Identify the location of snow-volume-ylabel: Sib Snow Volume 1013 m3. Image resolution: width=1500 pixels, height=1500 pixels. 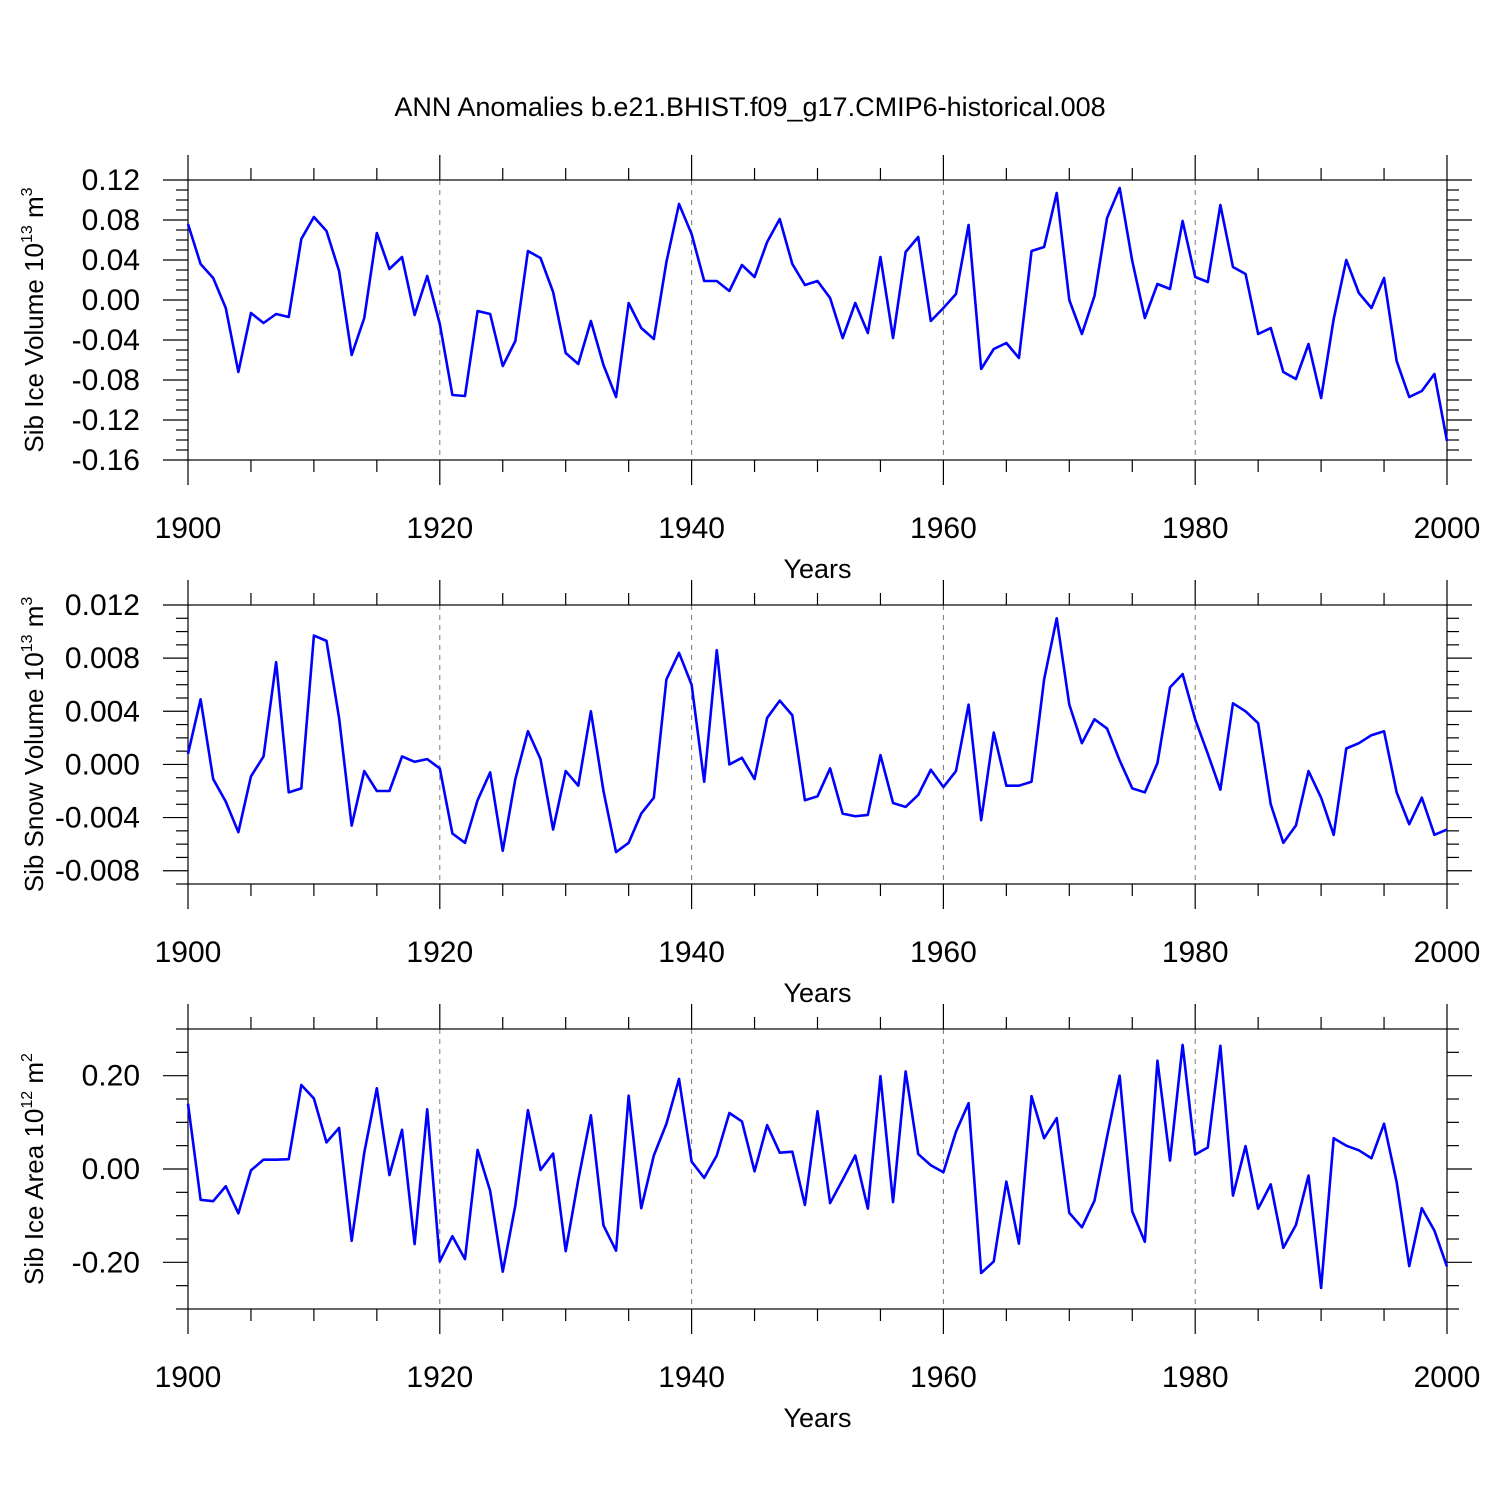
(34, 745).